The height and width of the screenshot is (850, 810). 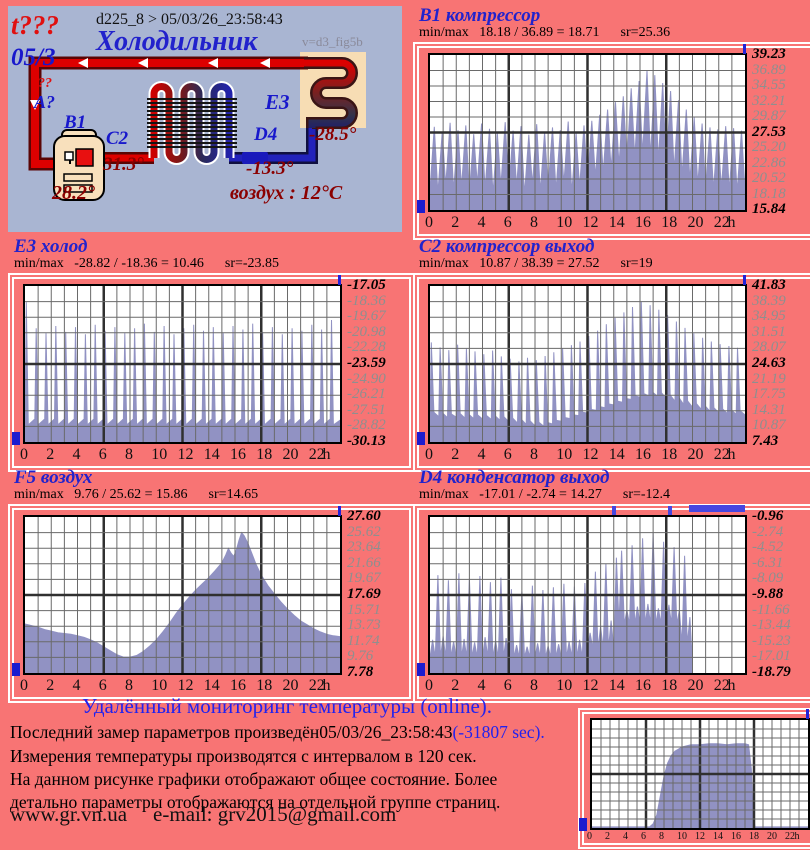 I want to click on x-tick-label: 18, so click(x=754, y=836).